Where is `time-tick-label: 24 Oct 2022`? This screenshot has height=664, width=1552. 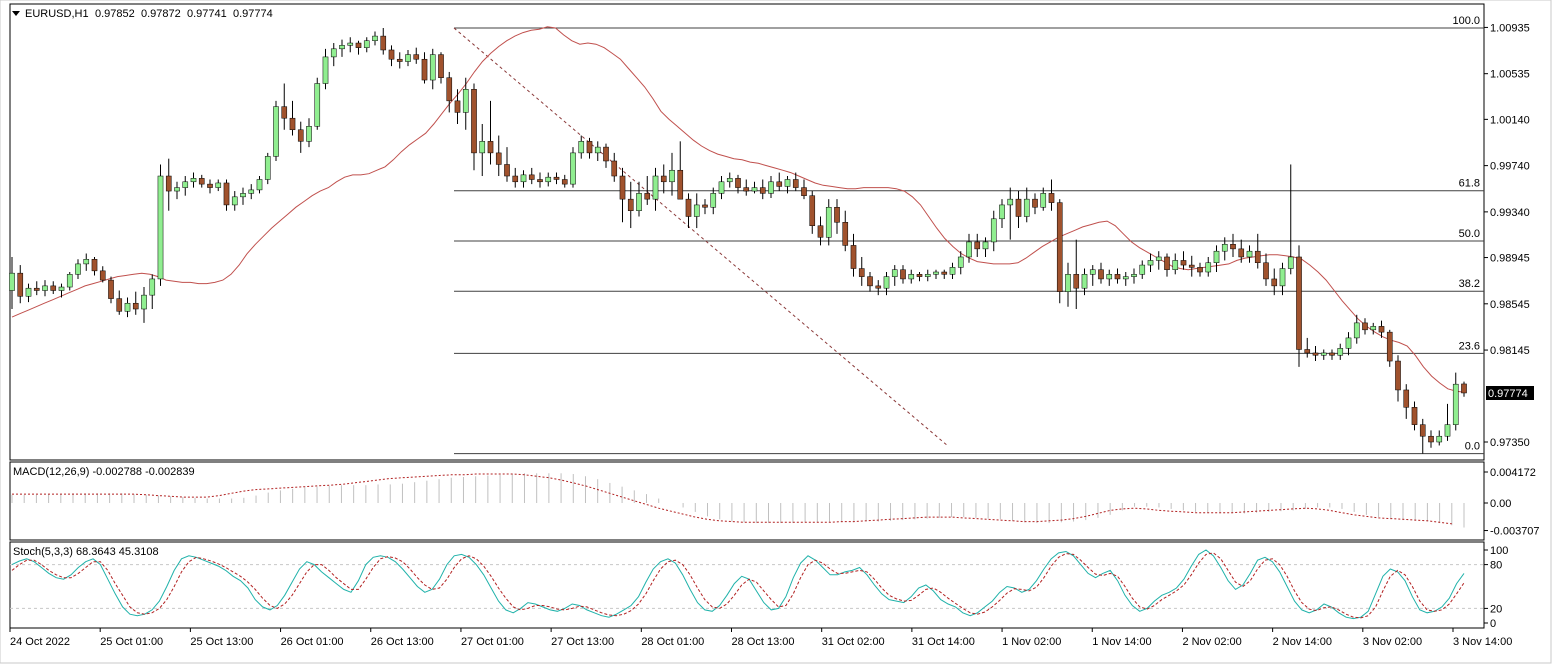 time-tick-label: 24 Oct 2022 is located at coordinates (40, 642).